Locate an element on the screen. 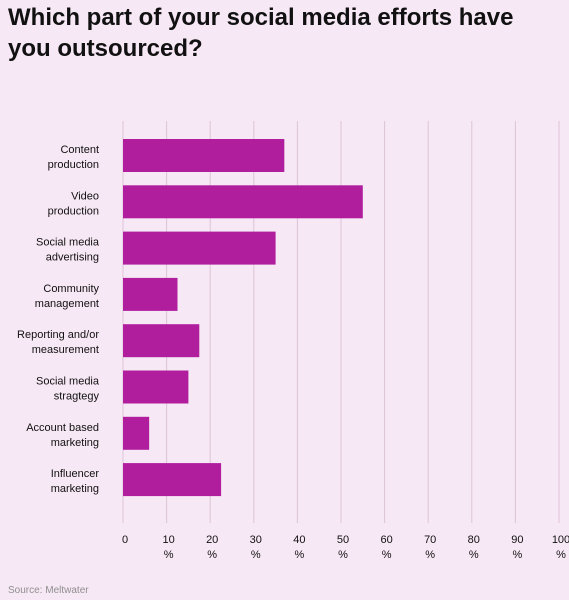 Image resolution: width=569 pixels, height=600 pixels. category-label: Reporting and/or measurement is located at coordinates (58, 342).